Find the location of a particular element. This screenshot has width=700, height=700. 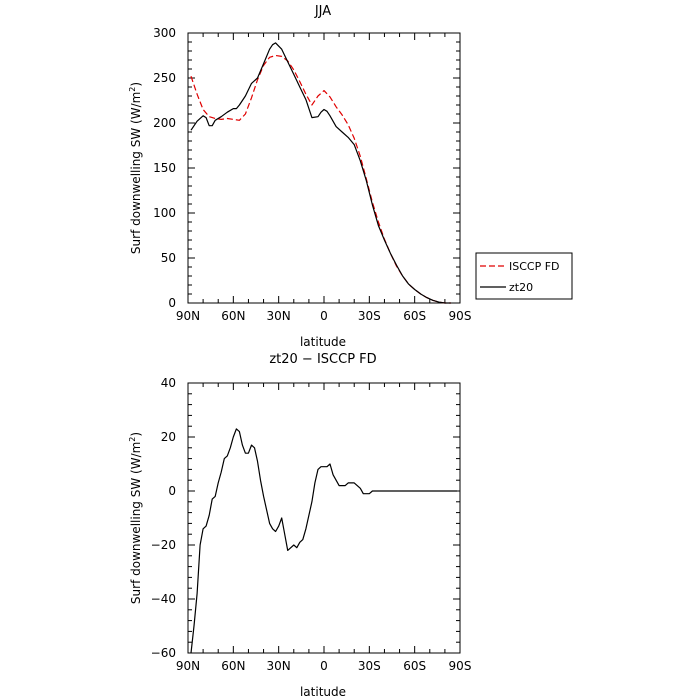

bottom-x-tick-label: 30N is located at coordinates (279, 666).